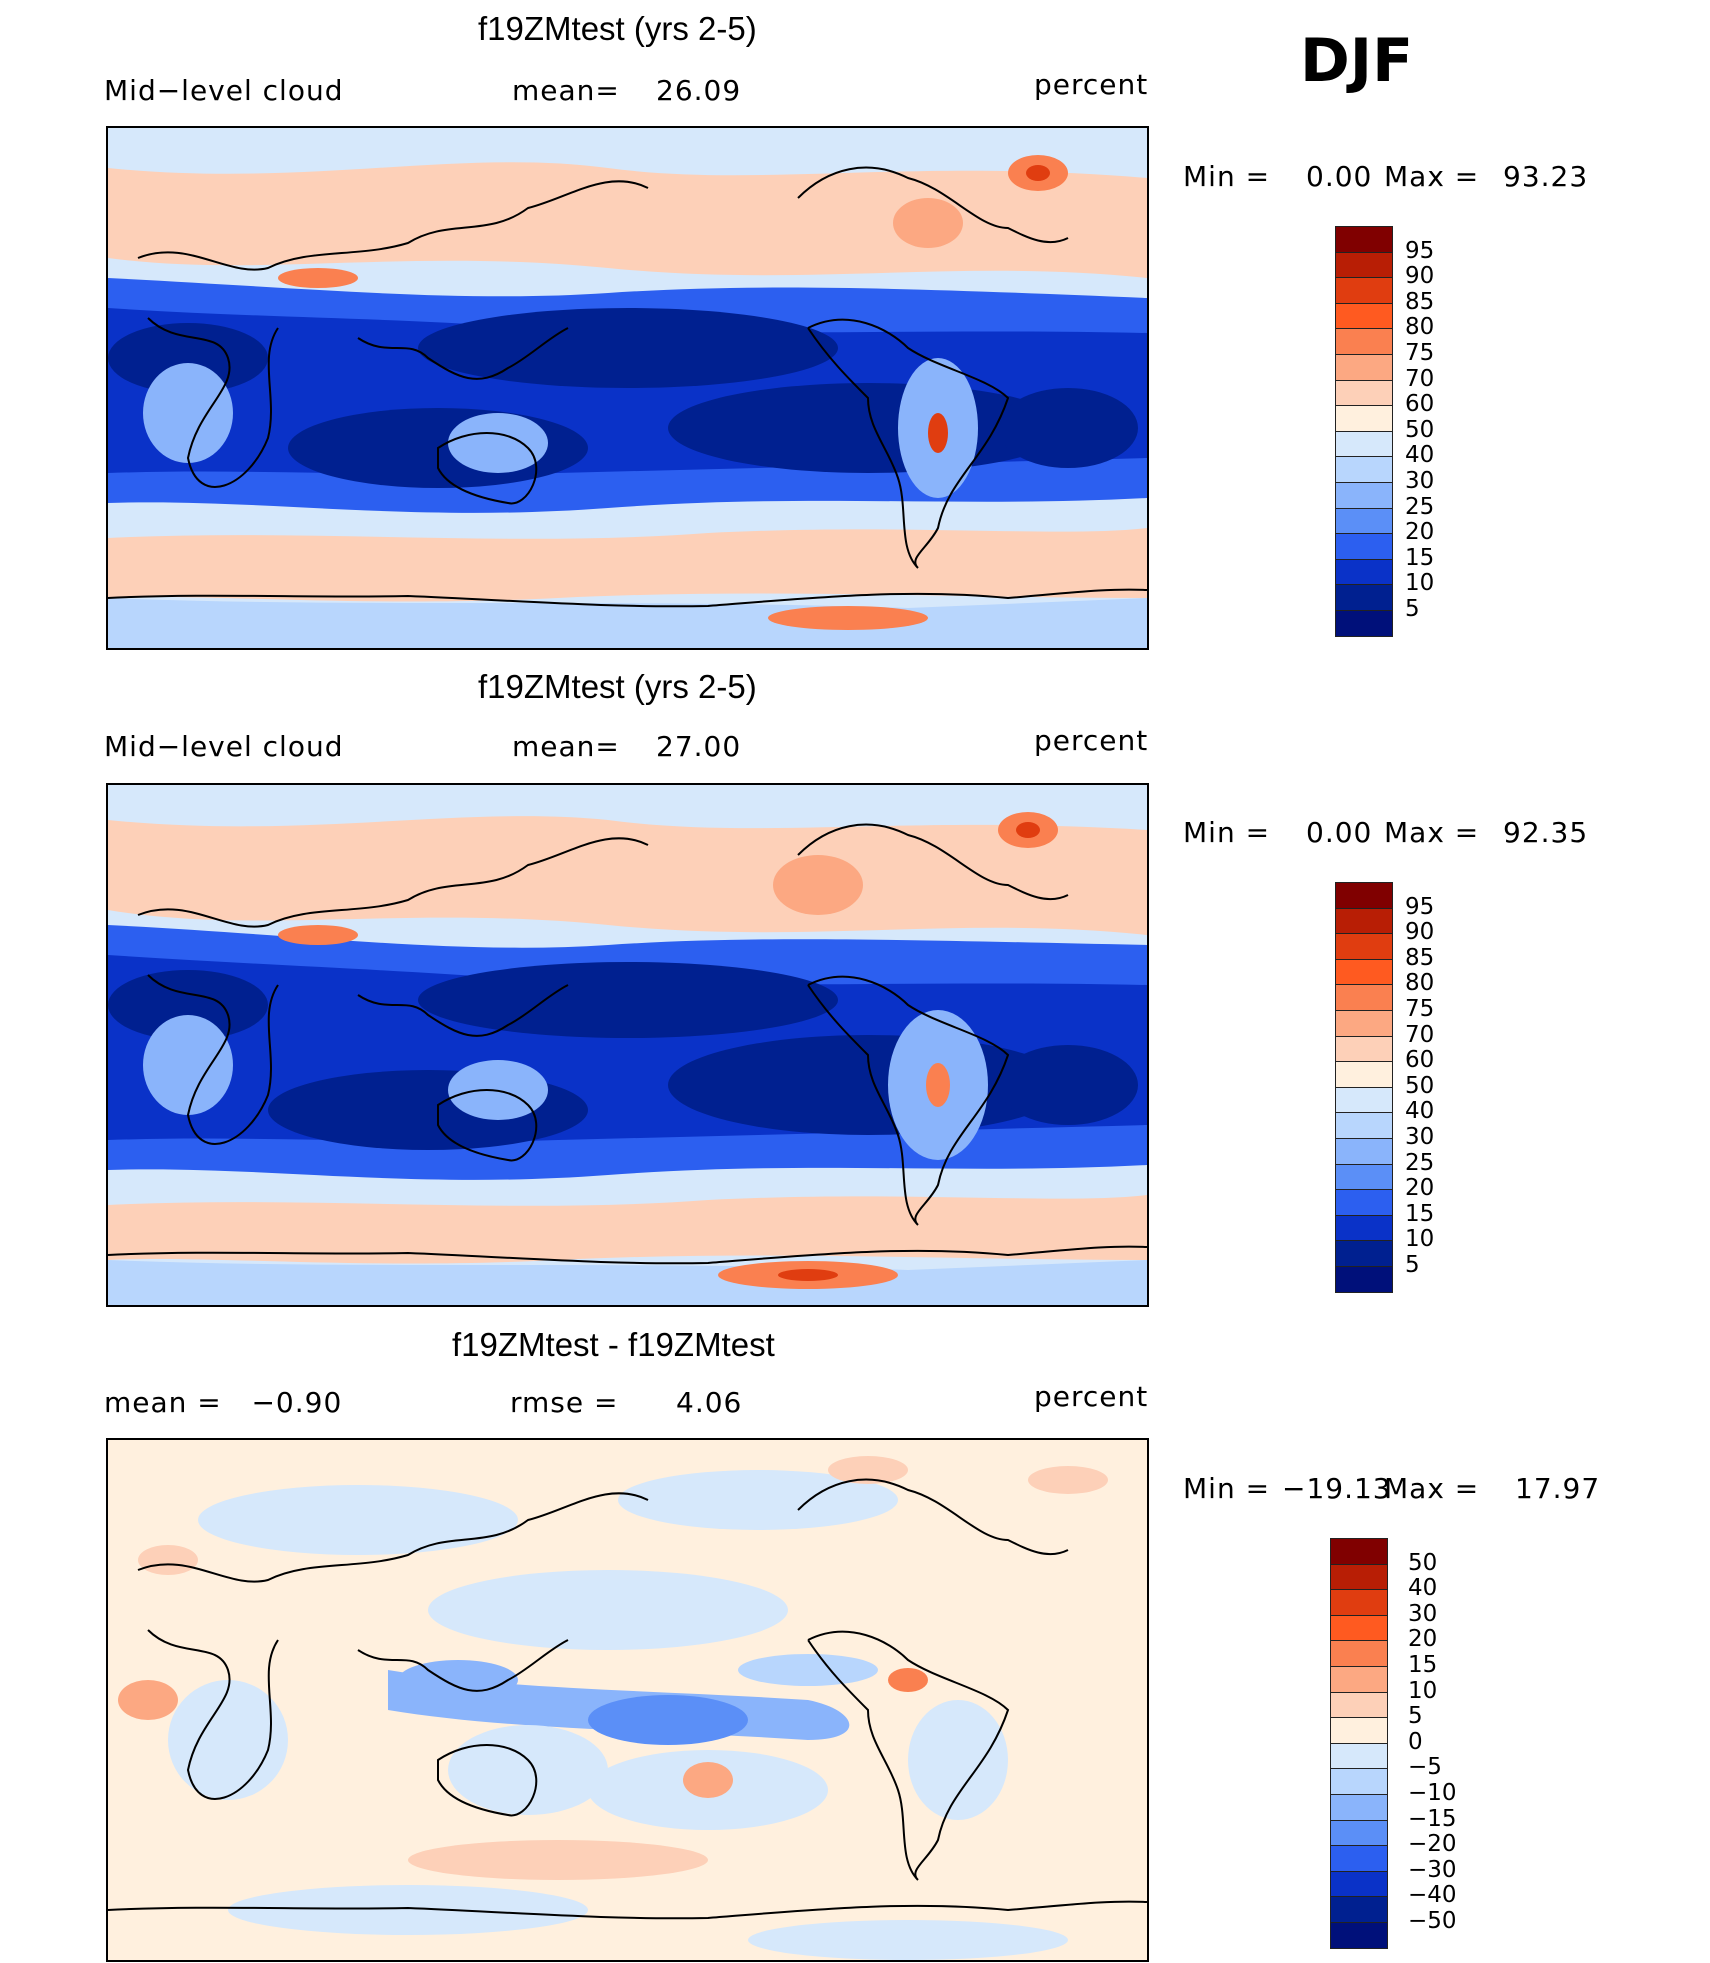 Image resolution: width=1710 pixels, height=1963 pixels. I want to click on panel-3-max-label: Max =, so click(1432, 1488).